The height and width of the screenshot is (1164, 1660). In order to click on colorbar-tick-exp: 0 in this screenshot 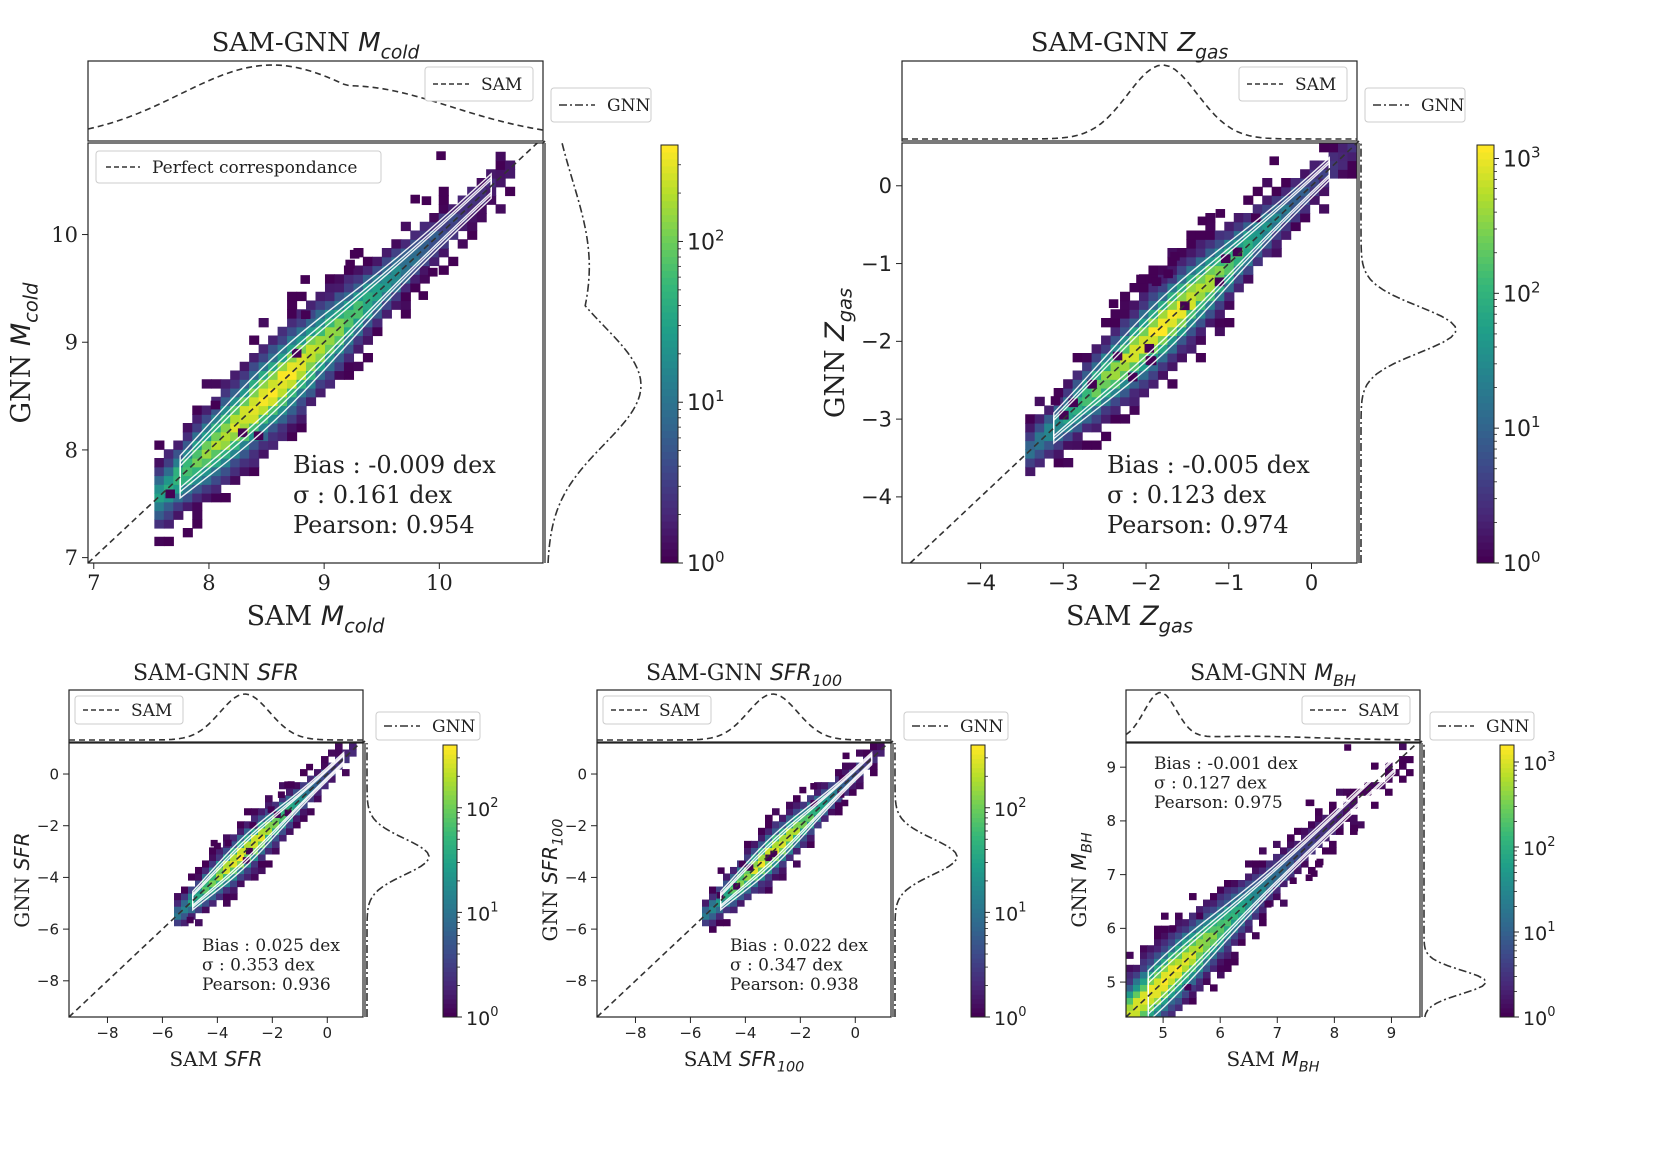, I will do `click(1022, 1012)`.